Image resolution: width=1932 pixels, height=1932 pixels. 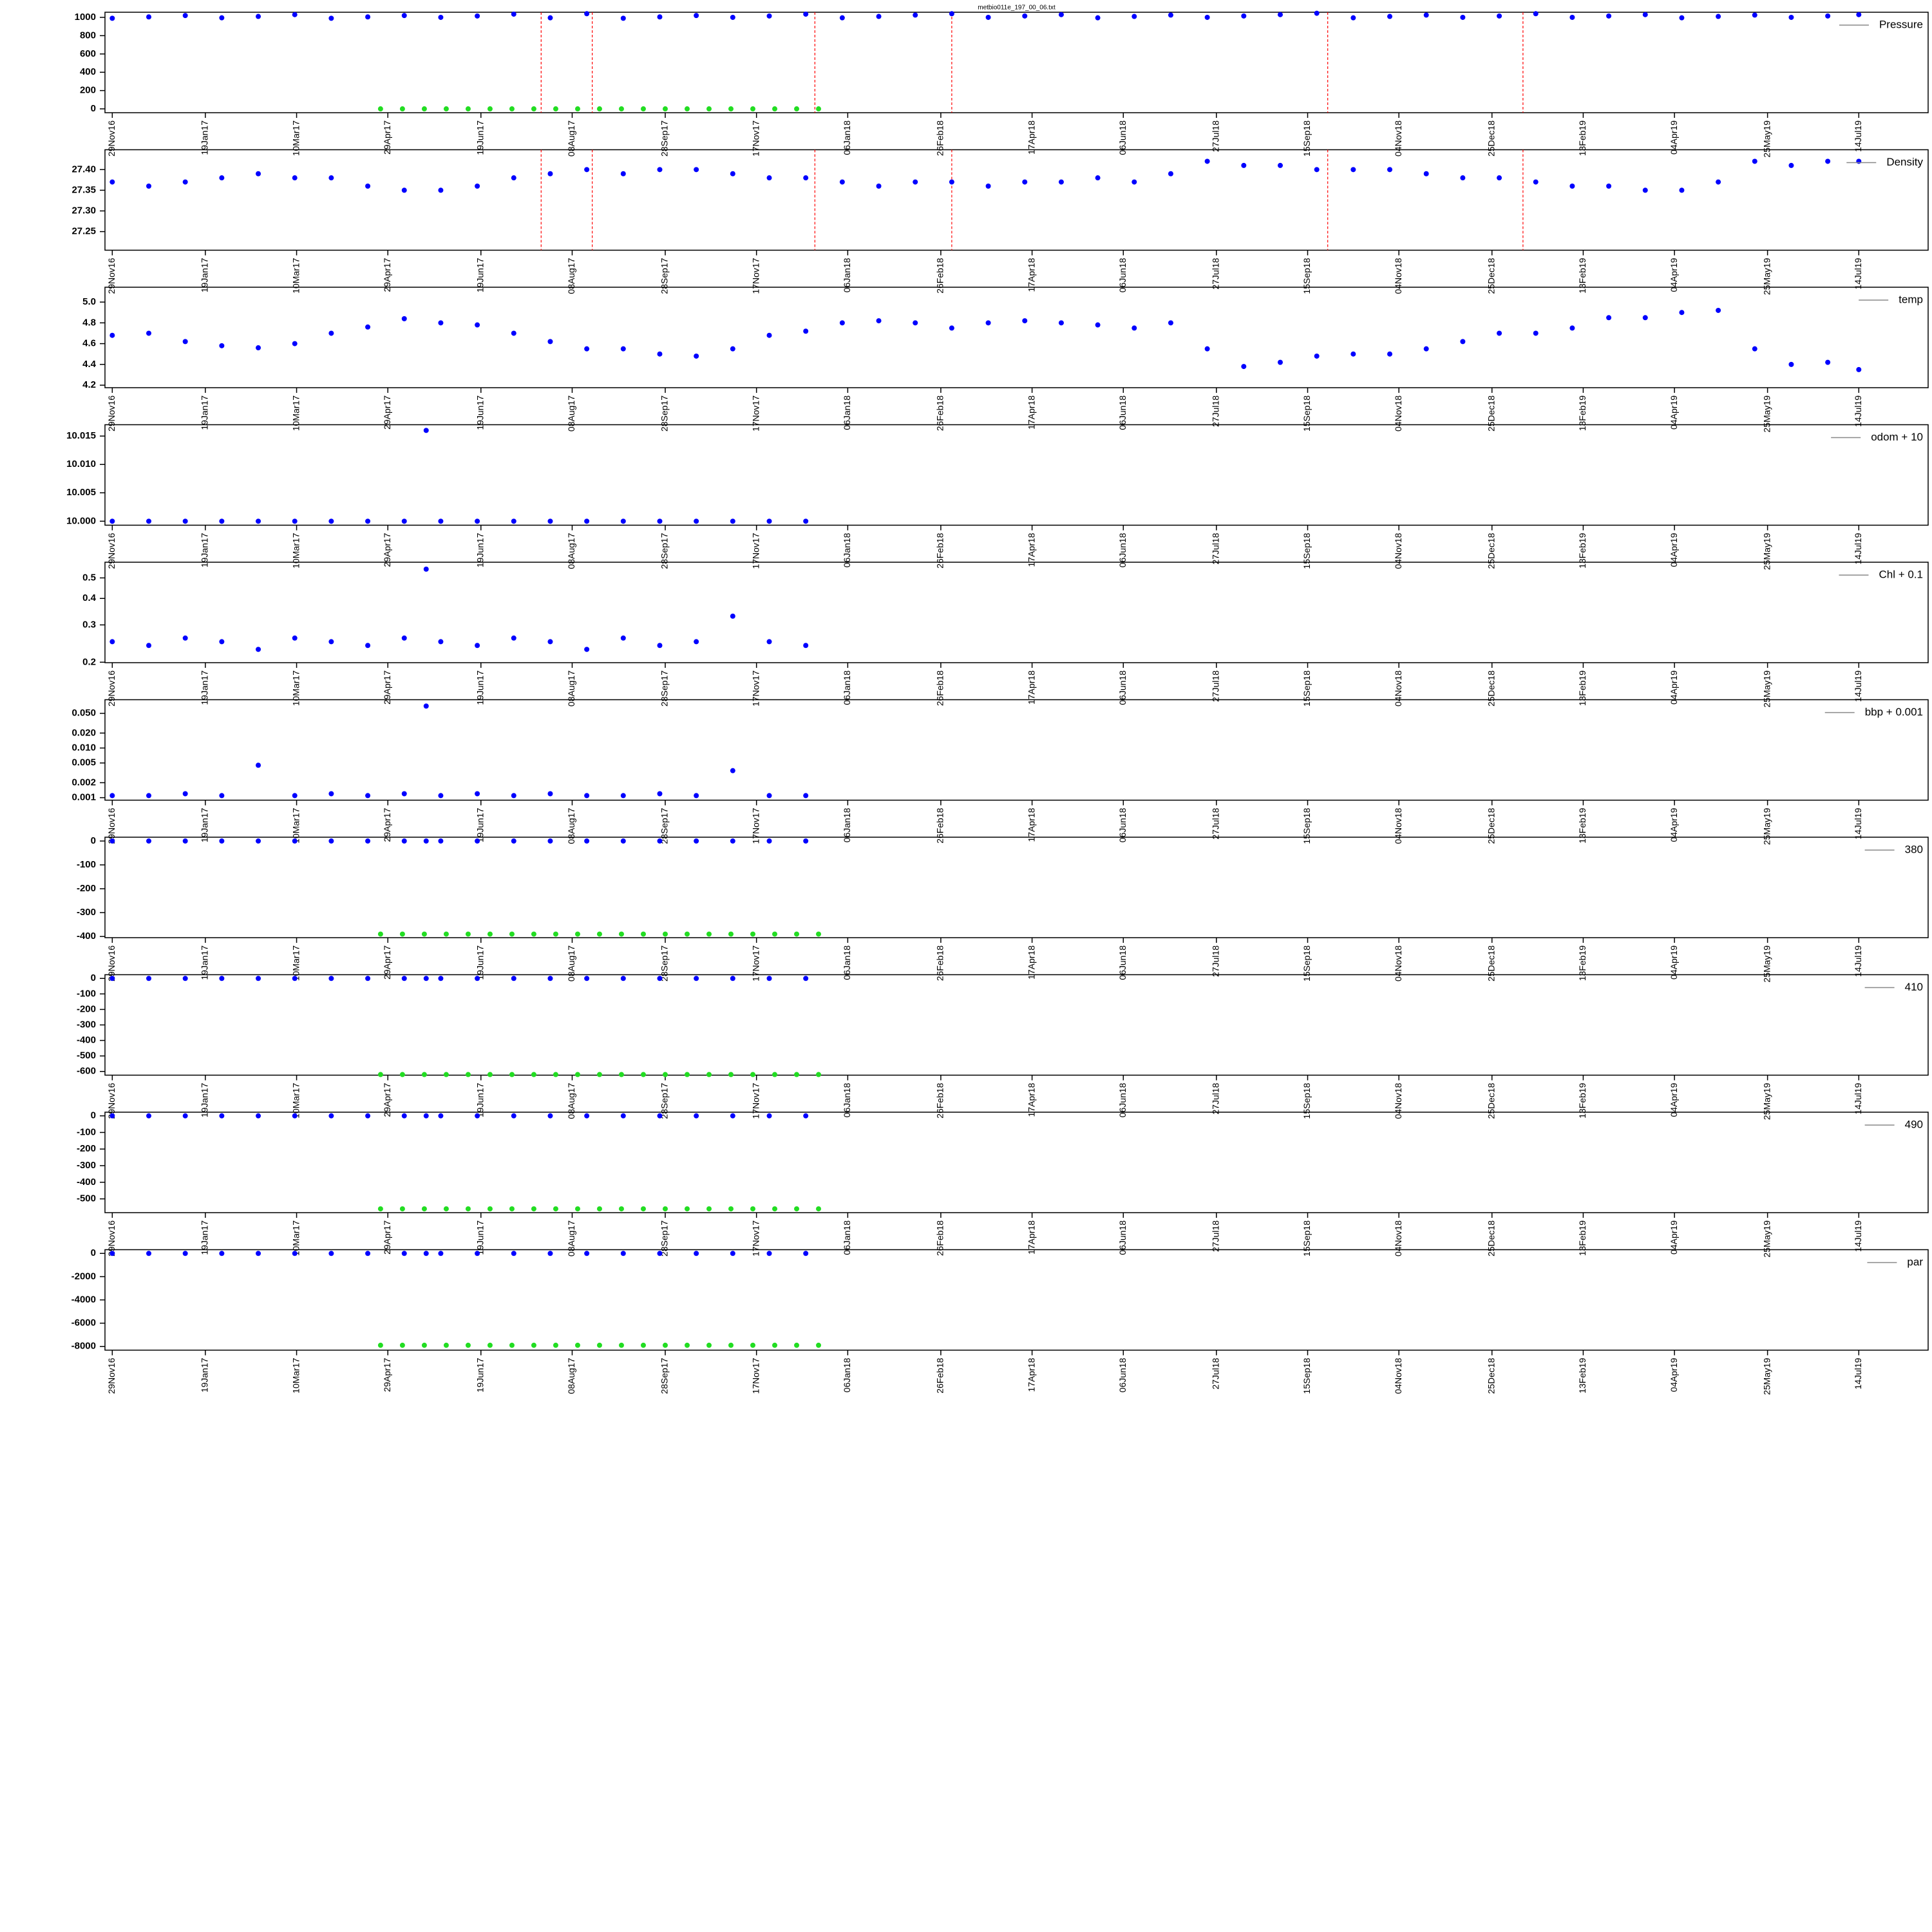 I want to click on x-tick-label: 14Jul19, so click(x=1858, y=686).